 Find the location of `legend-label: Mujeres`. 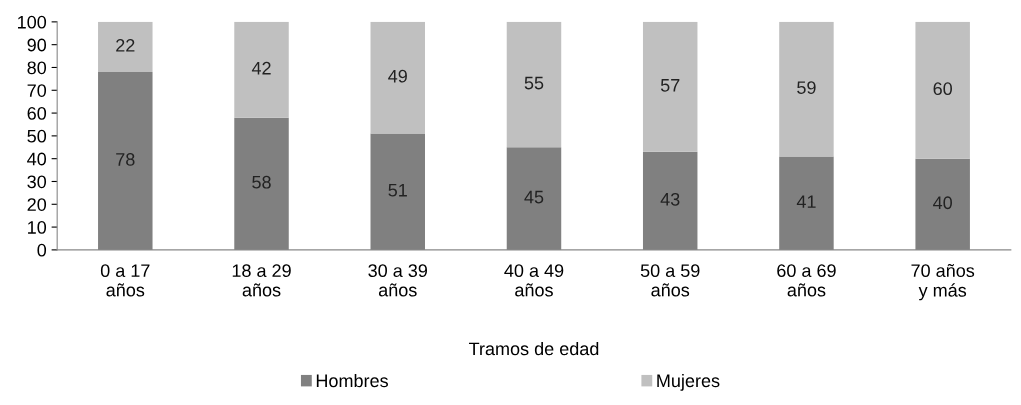

legend-label: Mujeres is located at coordinates (688, 382).